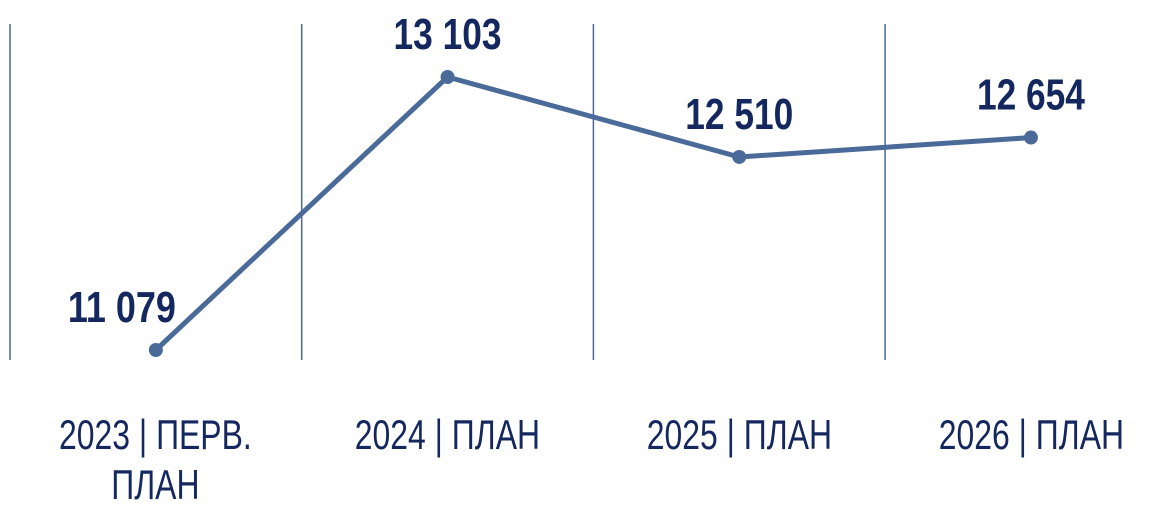 The image size is (1167, 518). What do you see at coordinates (1031, 95) in the screenshot?
I see `data-label: 12 654` at bounding box center [1031, 95].